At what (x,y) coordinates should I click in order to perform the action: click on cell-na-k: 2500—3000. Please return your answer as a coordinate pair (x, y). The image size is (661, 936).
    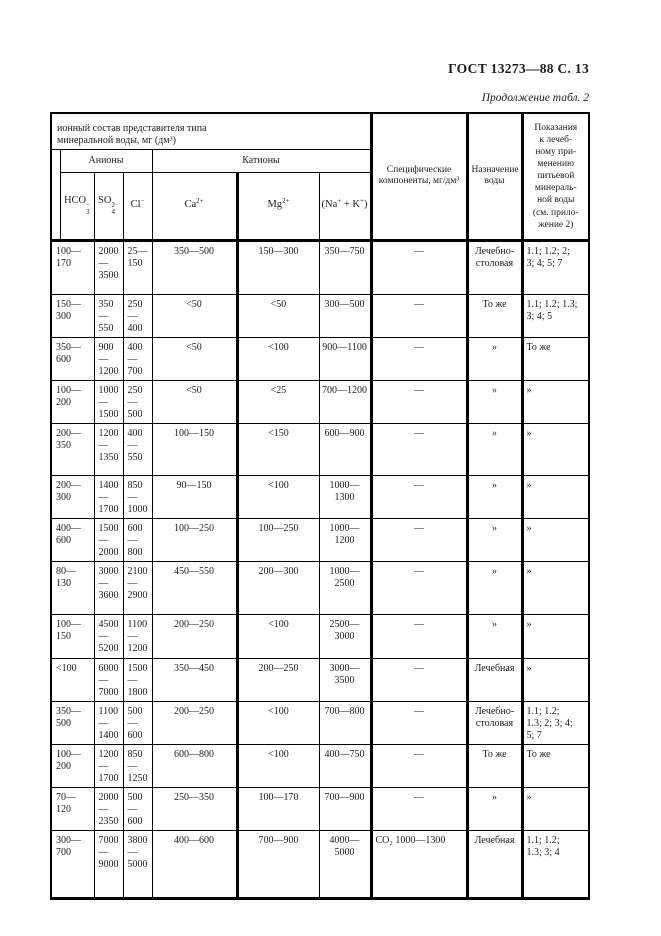
    Looking at the image, I should click on (345, 636).